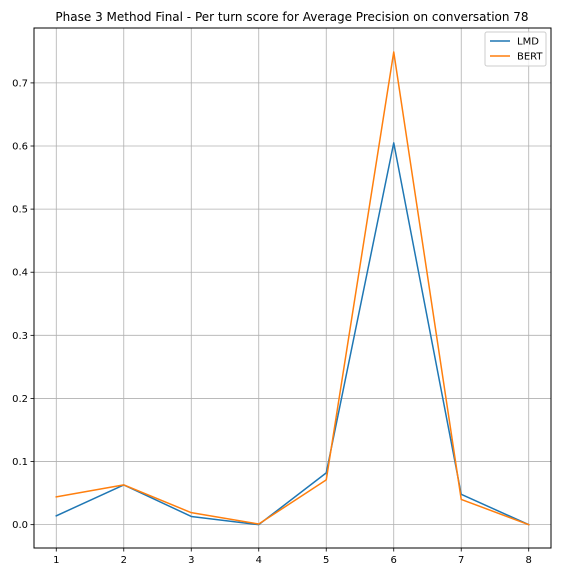  I want to click on x-tick-label: 1, so click(56, 560).